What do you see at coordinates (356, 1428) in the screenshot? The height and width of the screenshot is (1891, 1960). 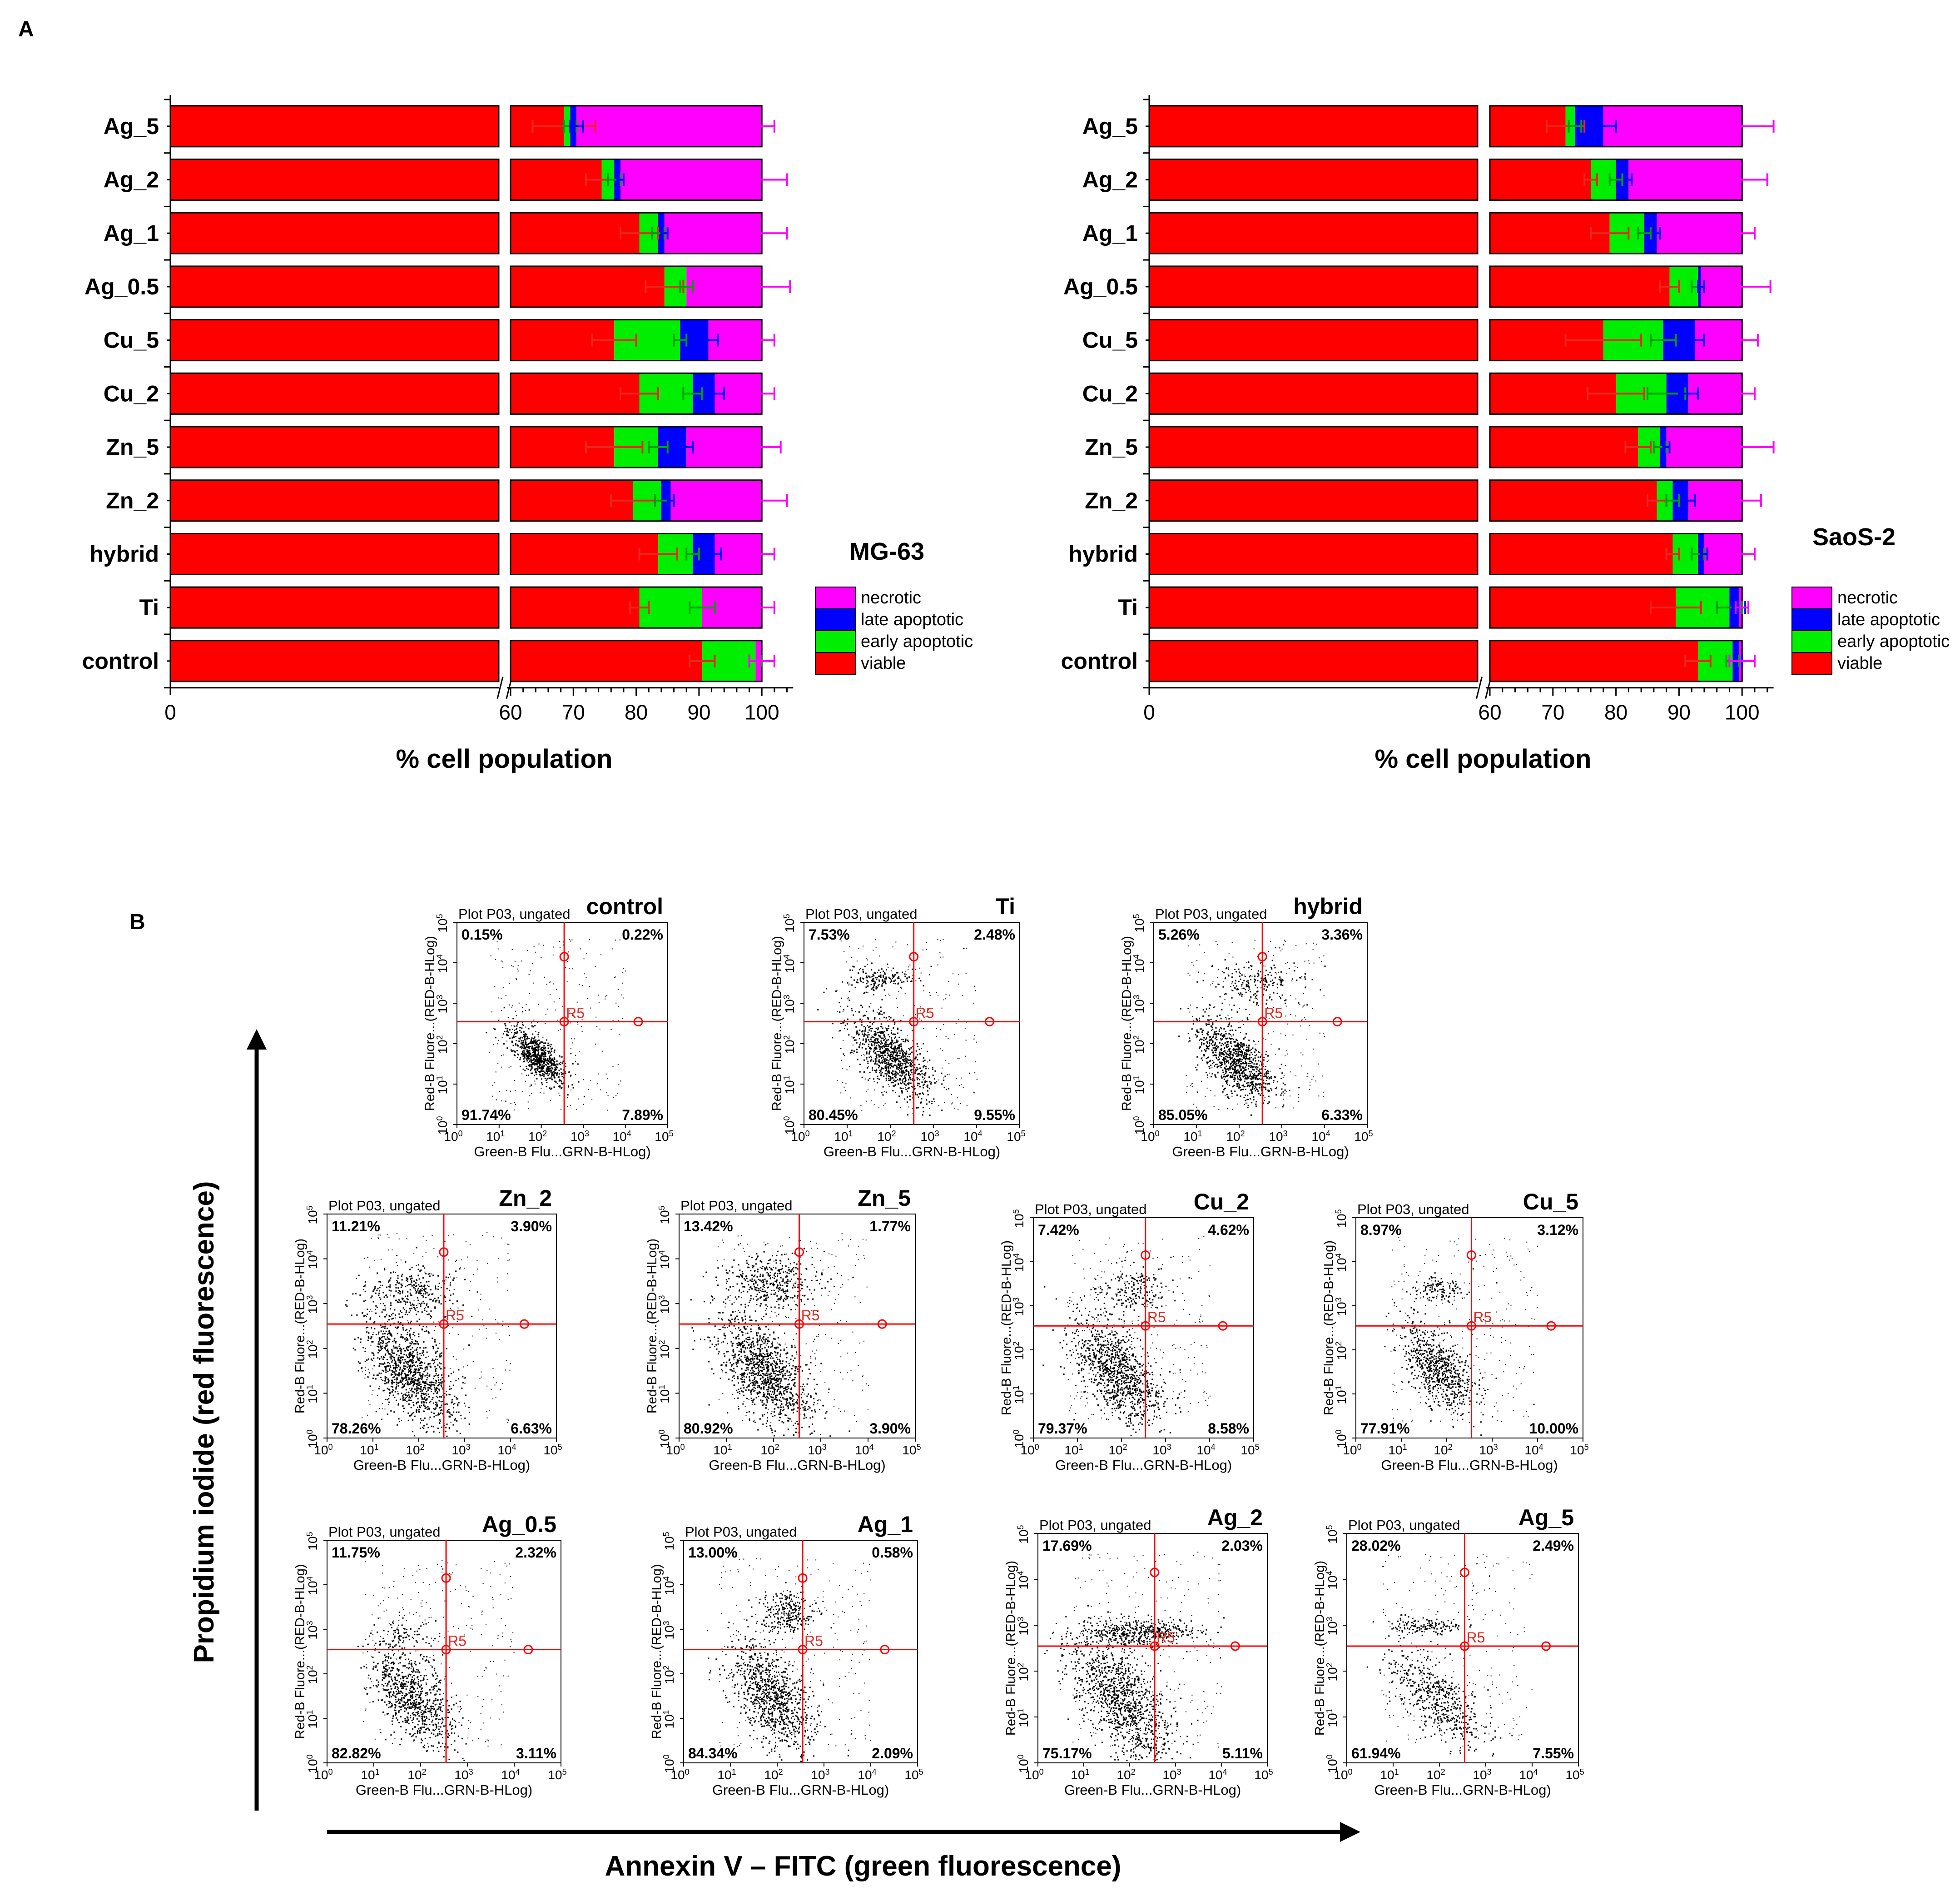 I see `quad-ll: 78.26%` at bounding box center [356, 1428].